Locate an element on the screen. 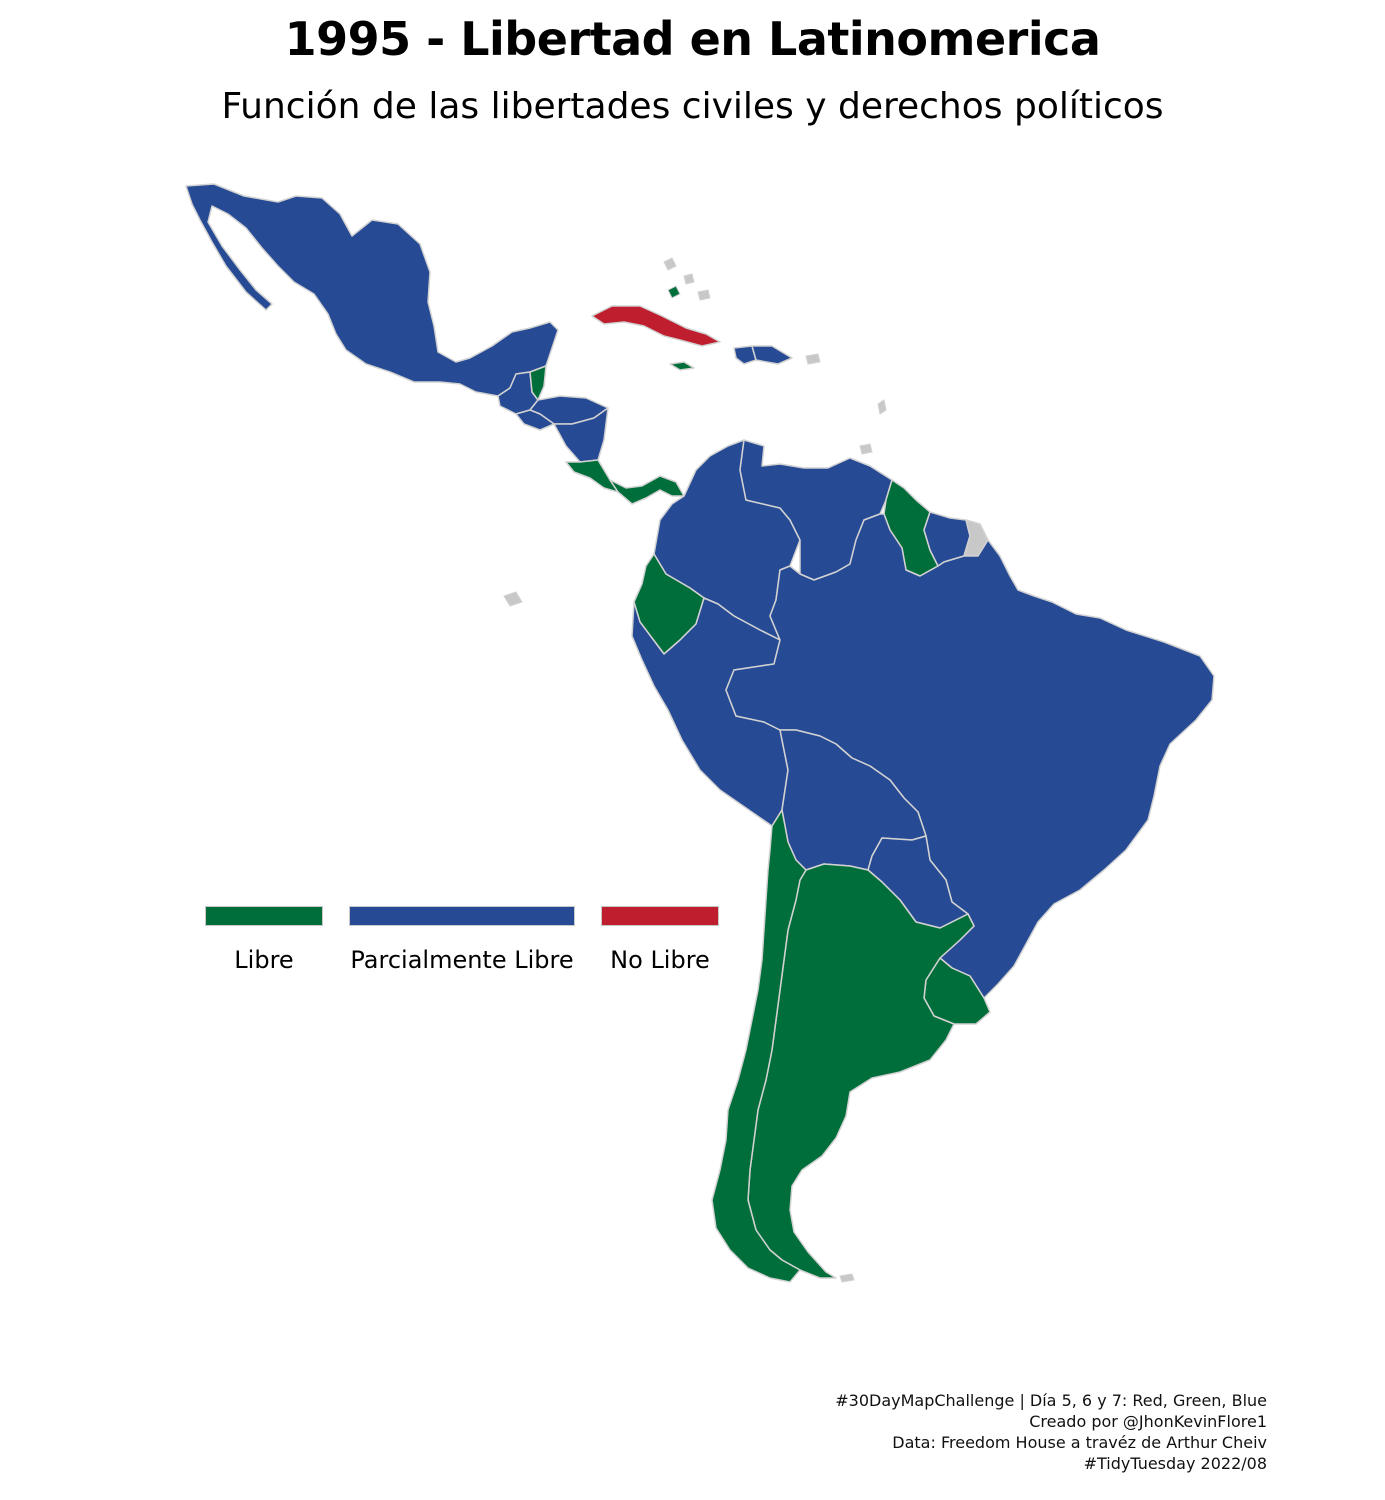  legend-label-libre: Libre is located at coordinates (264, 960).